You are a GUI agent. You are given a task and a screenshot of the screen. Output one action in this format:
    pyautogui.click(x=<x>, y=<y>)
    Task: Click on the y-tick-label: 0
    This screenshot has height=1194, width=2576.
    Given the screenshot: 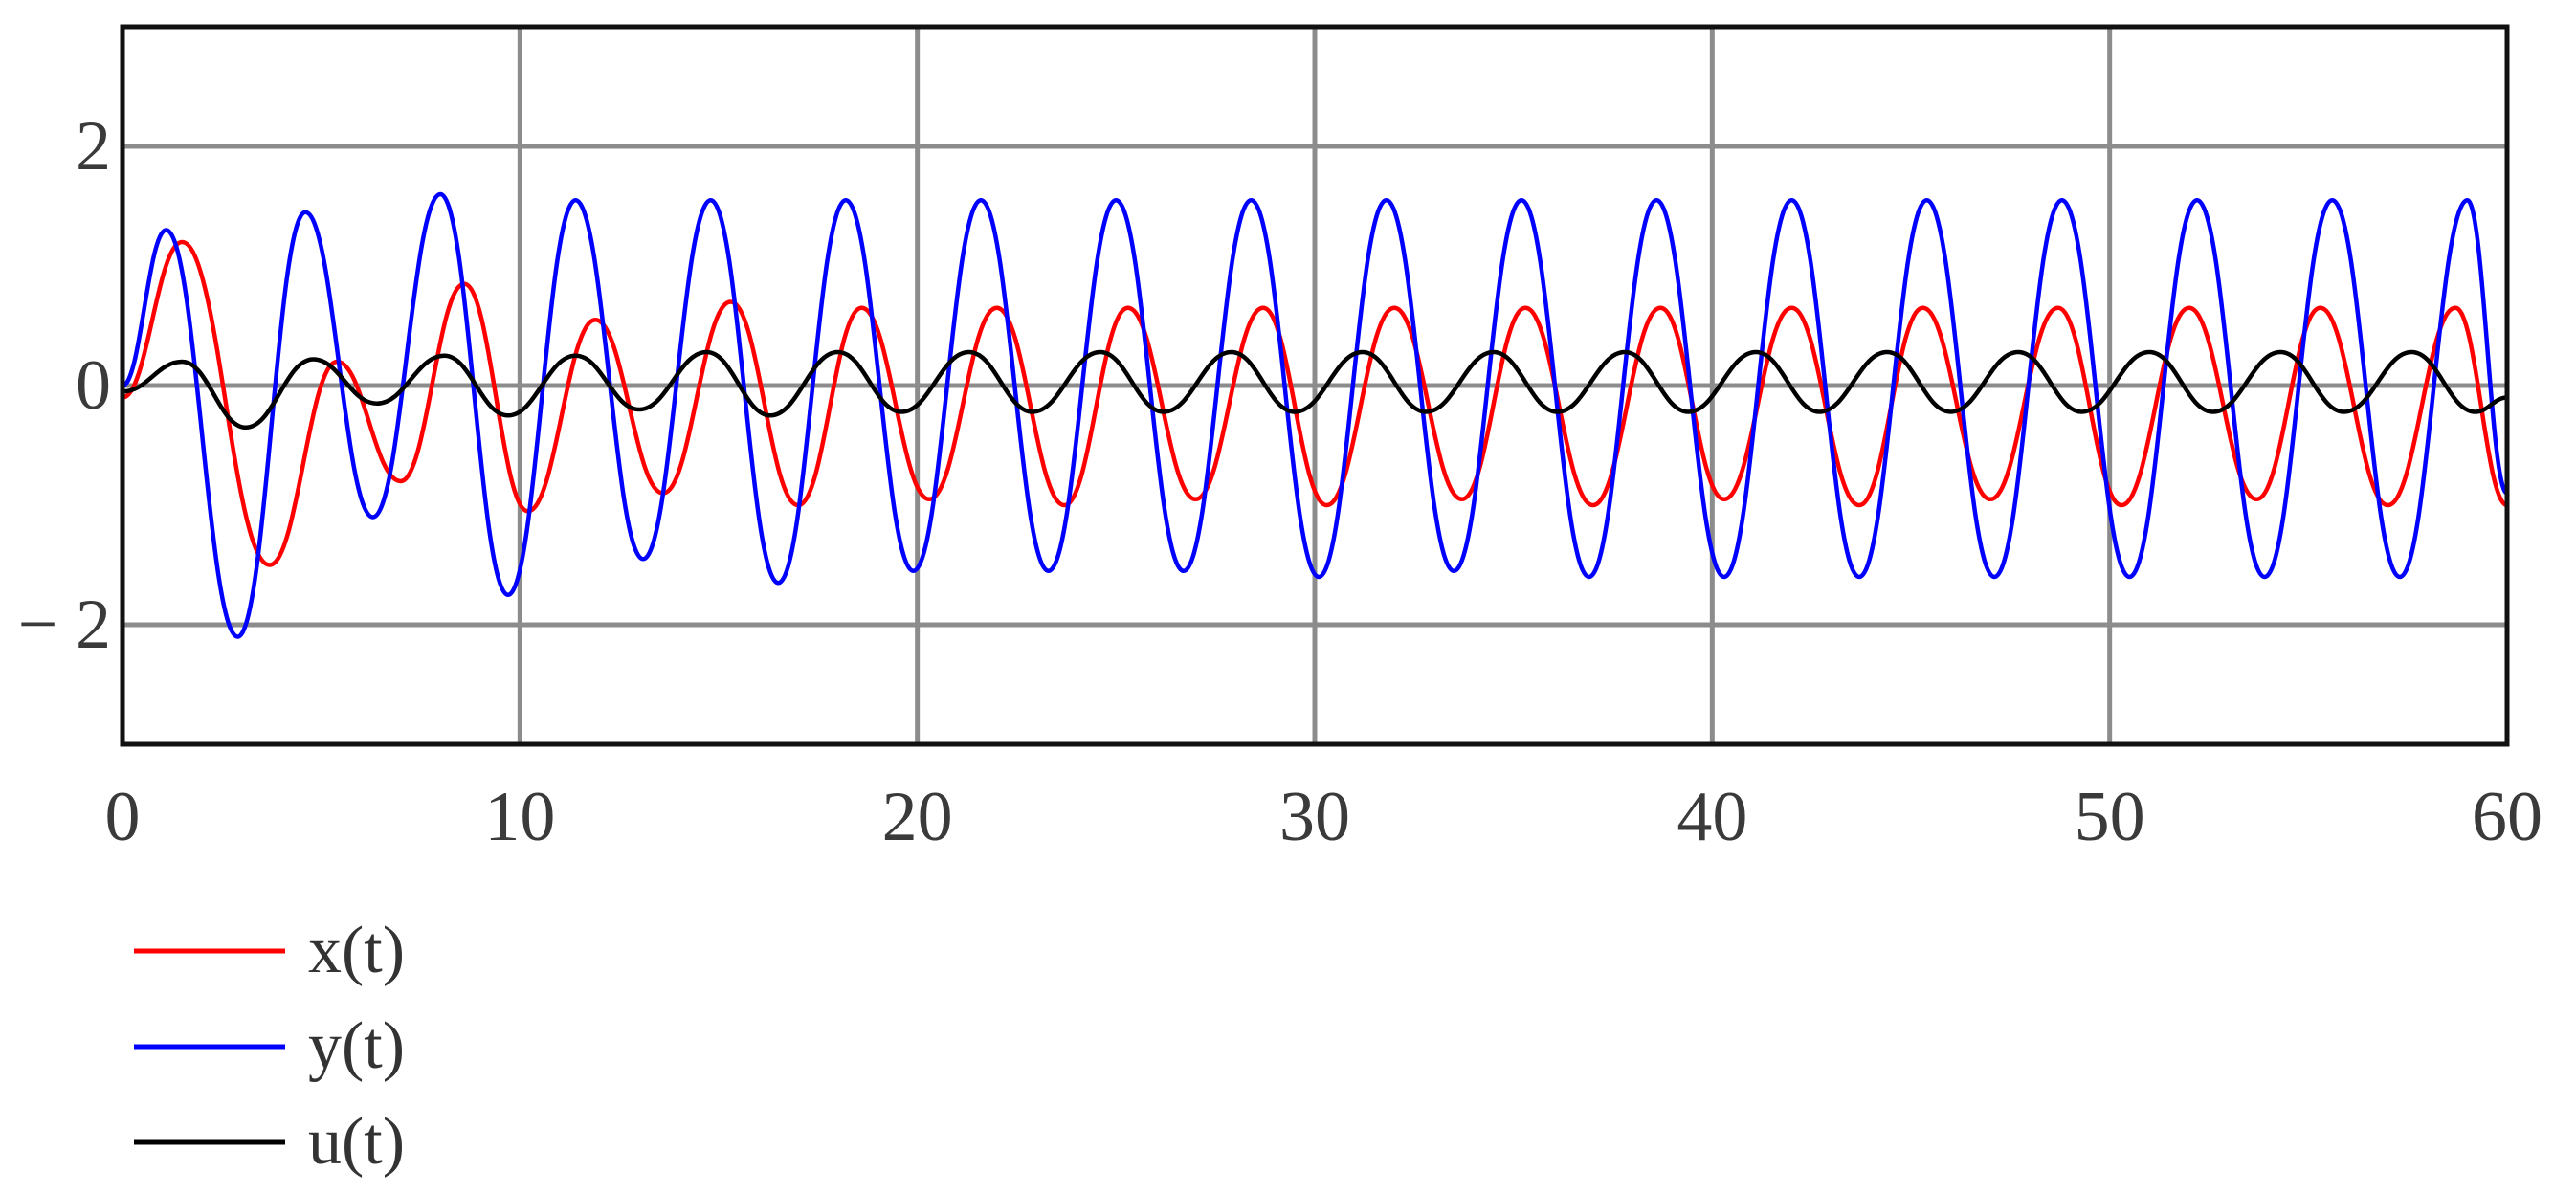 What is the action you would take?
    pyautogui.click(x=93, y=386)
    